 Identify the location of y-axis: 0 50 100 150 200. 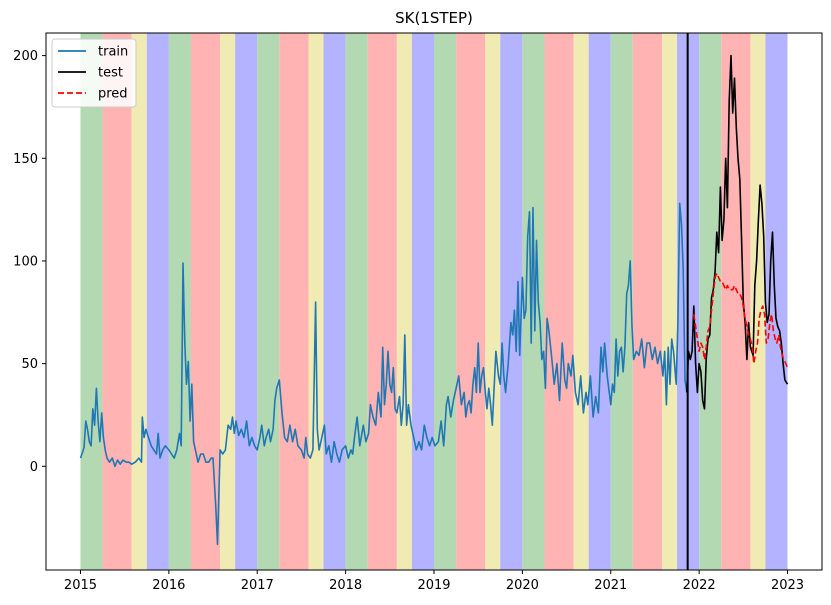
(29, 262).